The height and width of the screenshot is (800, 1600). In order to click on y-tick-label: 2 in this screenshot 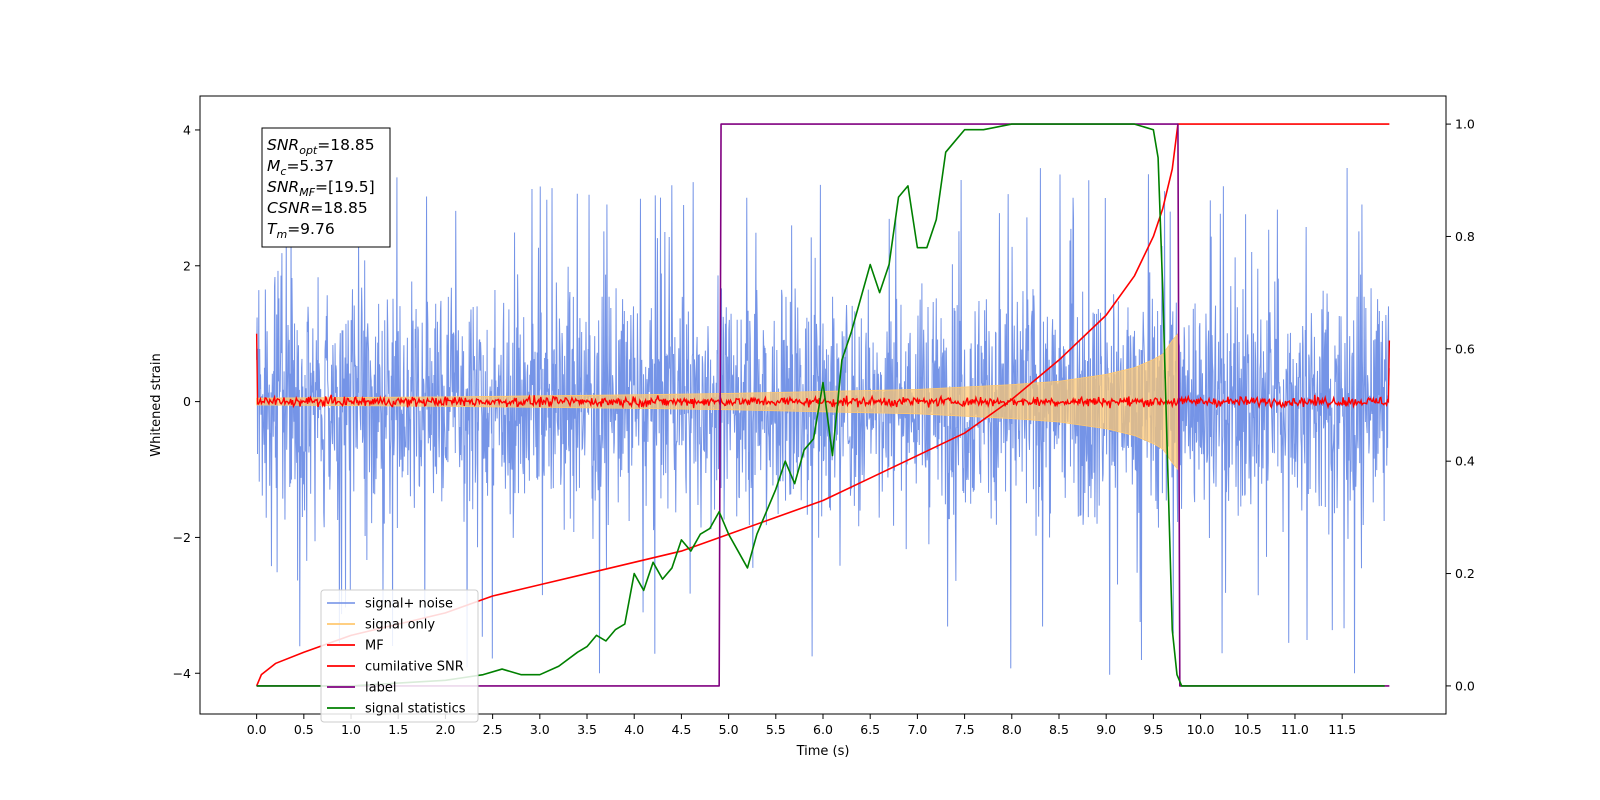, I will do `click(187, 265)`.